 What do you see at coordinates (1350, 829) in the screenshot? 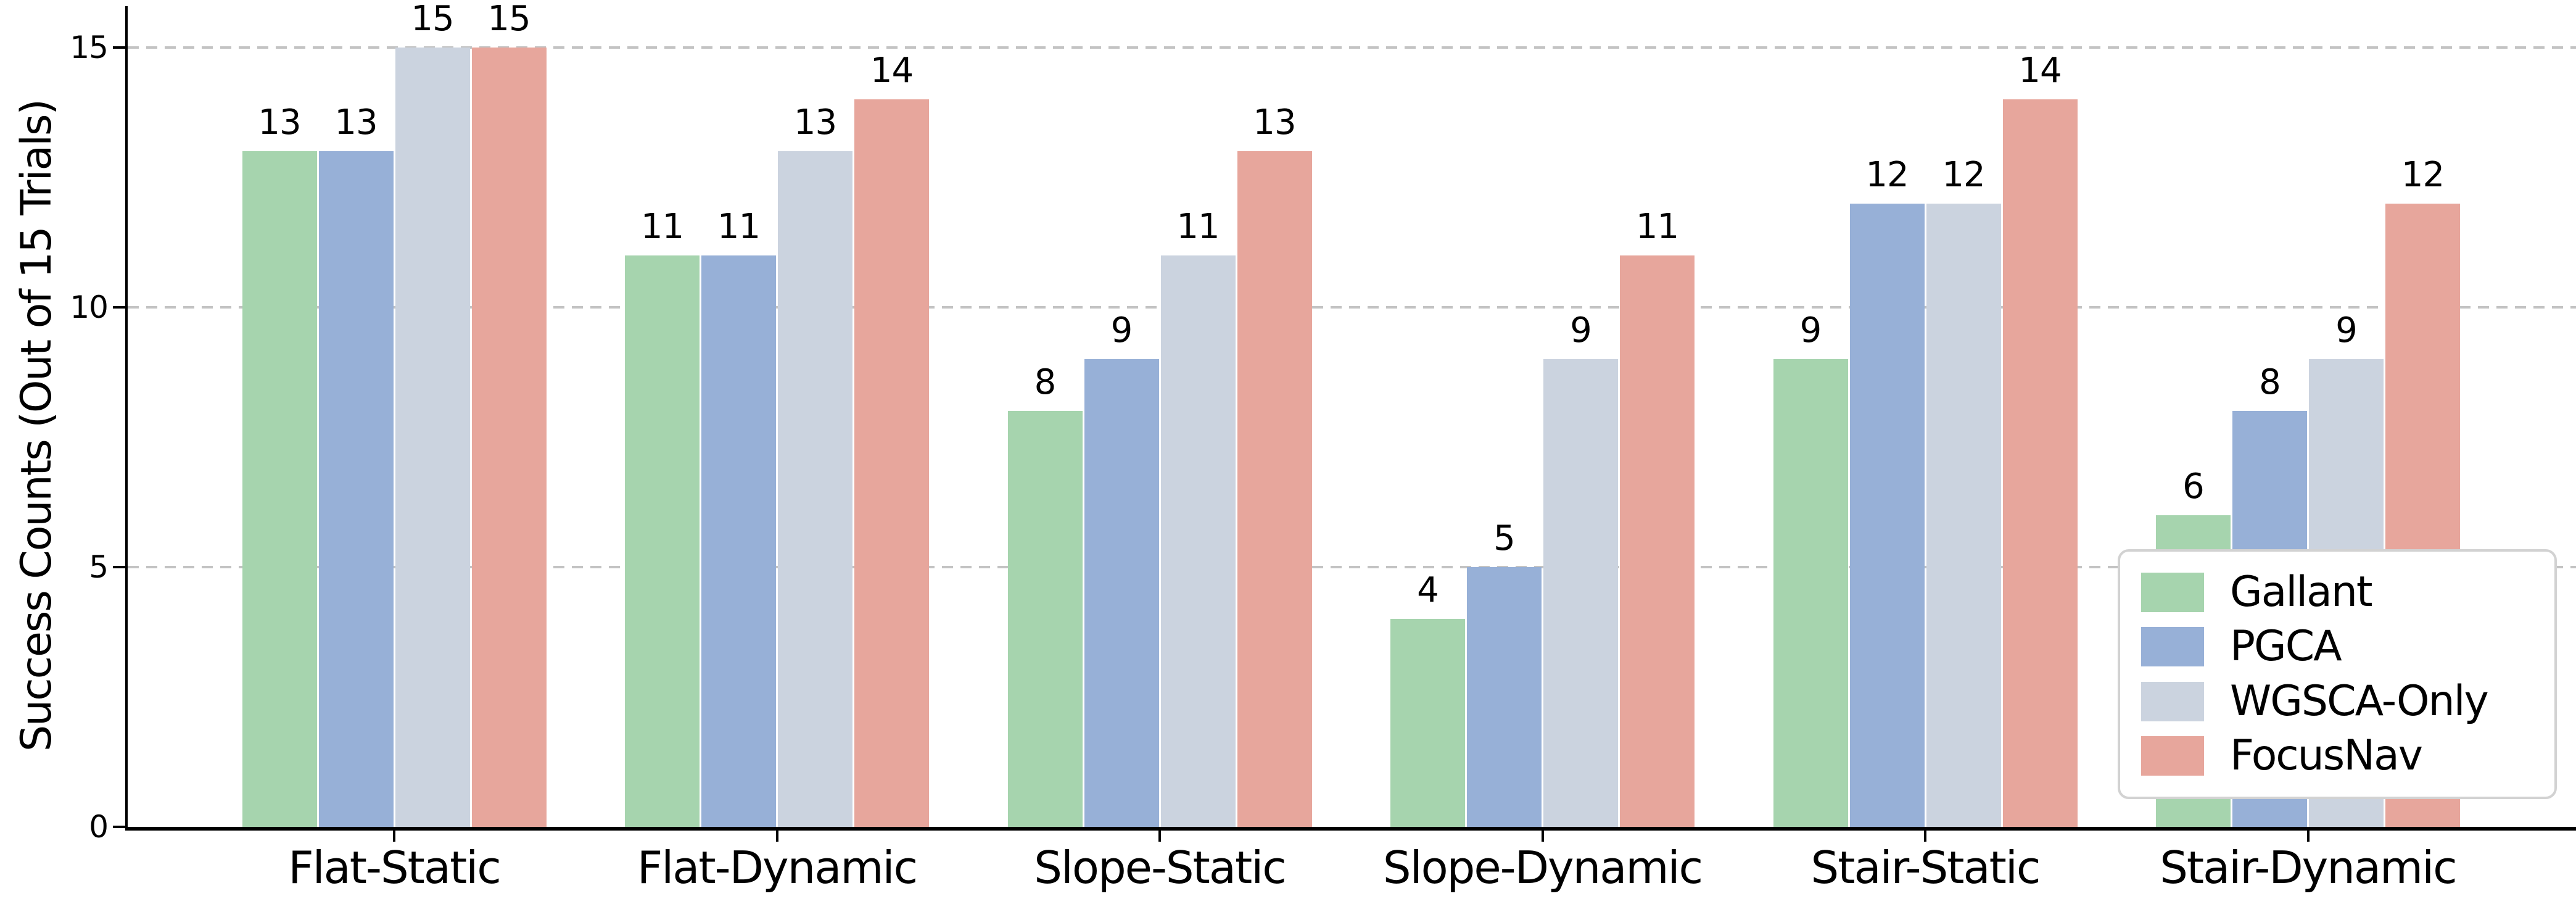
I see `x-axis-spine` at bounding box center [1350, 829].